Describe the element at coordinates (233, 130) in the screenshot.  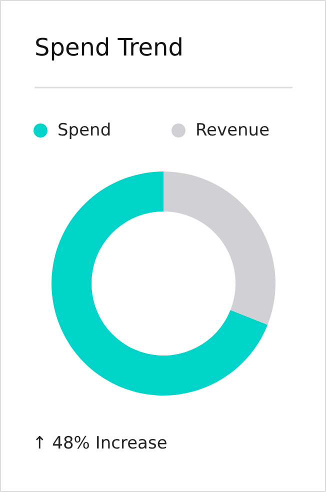
I see `legend-label: Revenue` at that location.